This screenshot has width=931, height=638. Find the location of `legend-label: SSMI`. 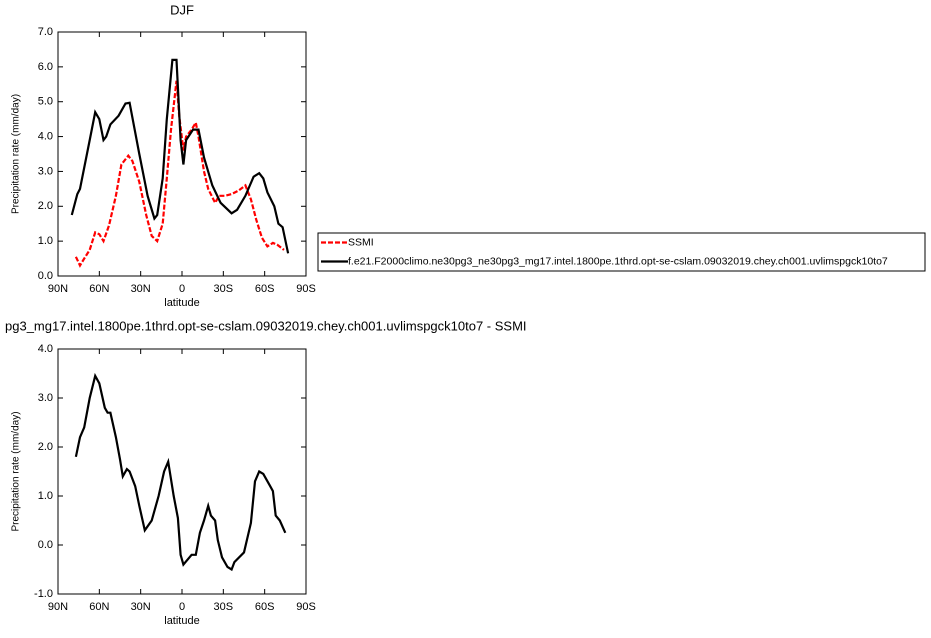

legend-label: SSMI is located at coordinates (361, 242).